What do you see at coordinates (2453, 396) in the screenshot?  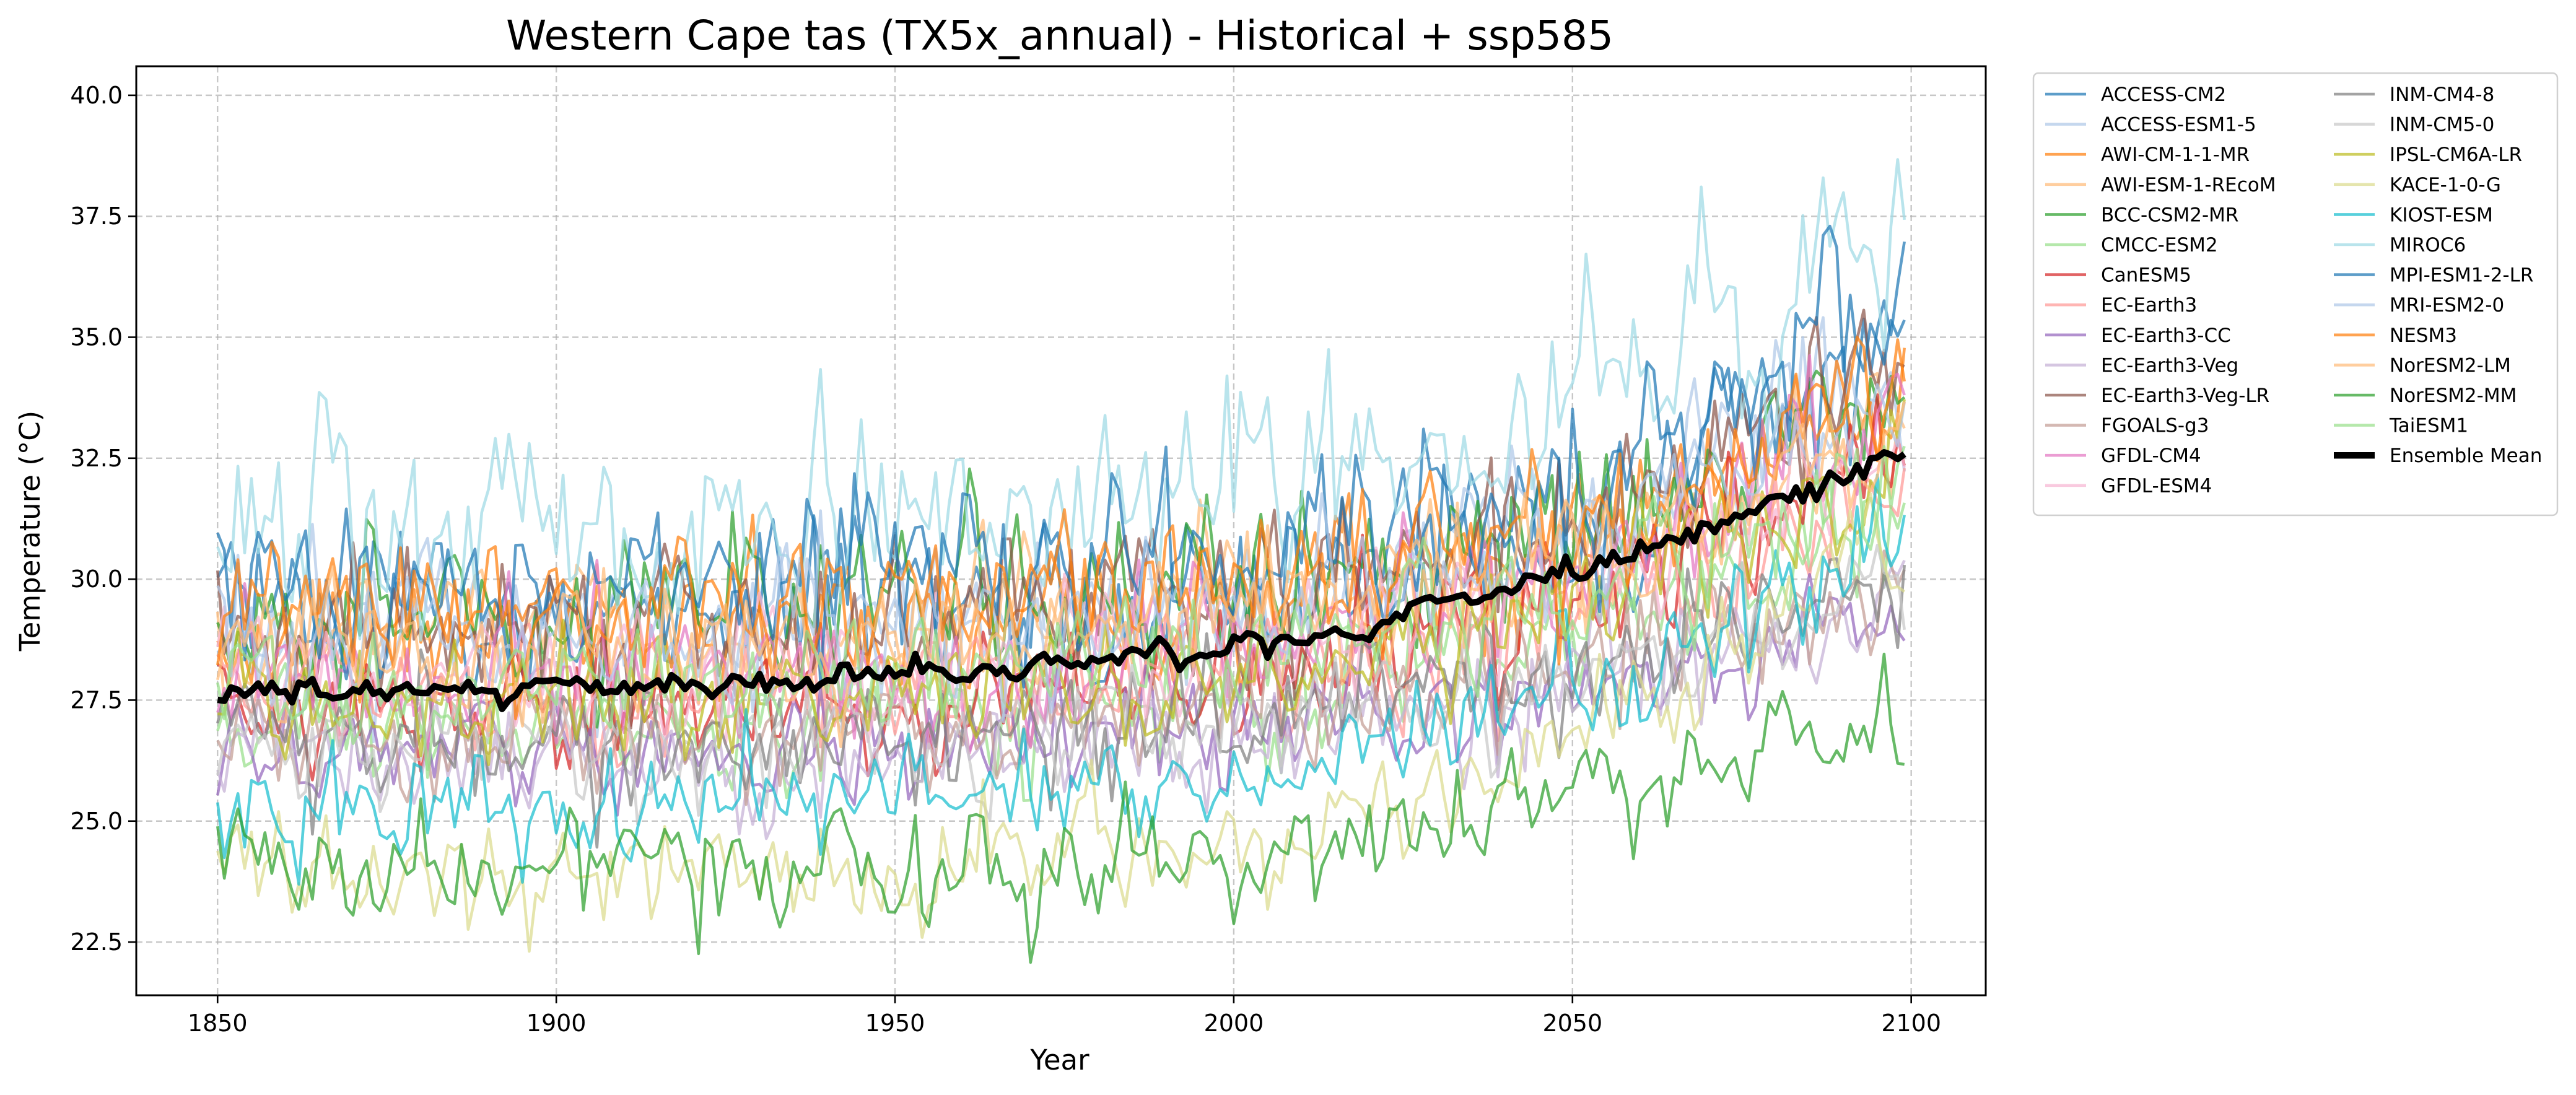 I see `legend-label: NorESM2-MM` at bounding box center [2453, 396].